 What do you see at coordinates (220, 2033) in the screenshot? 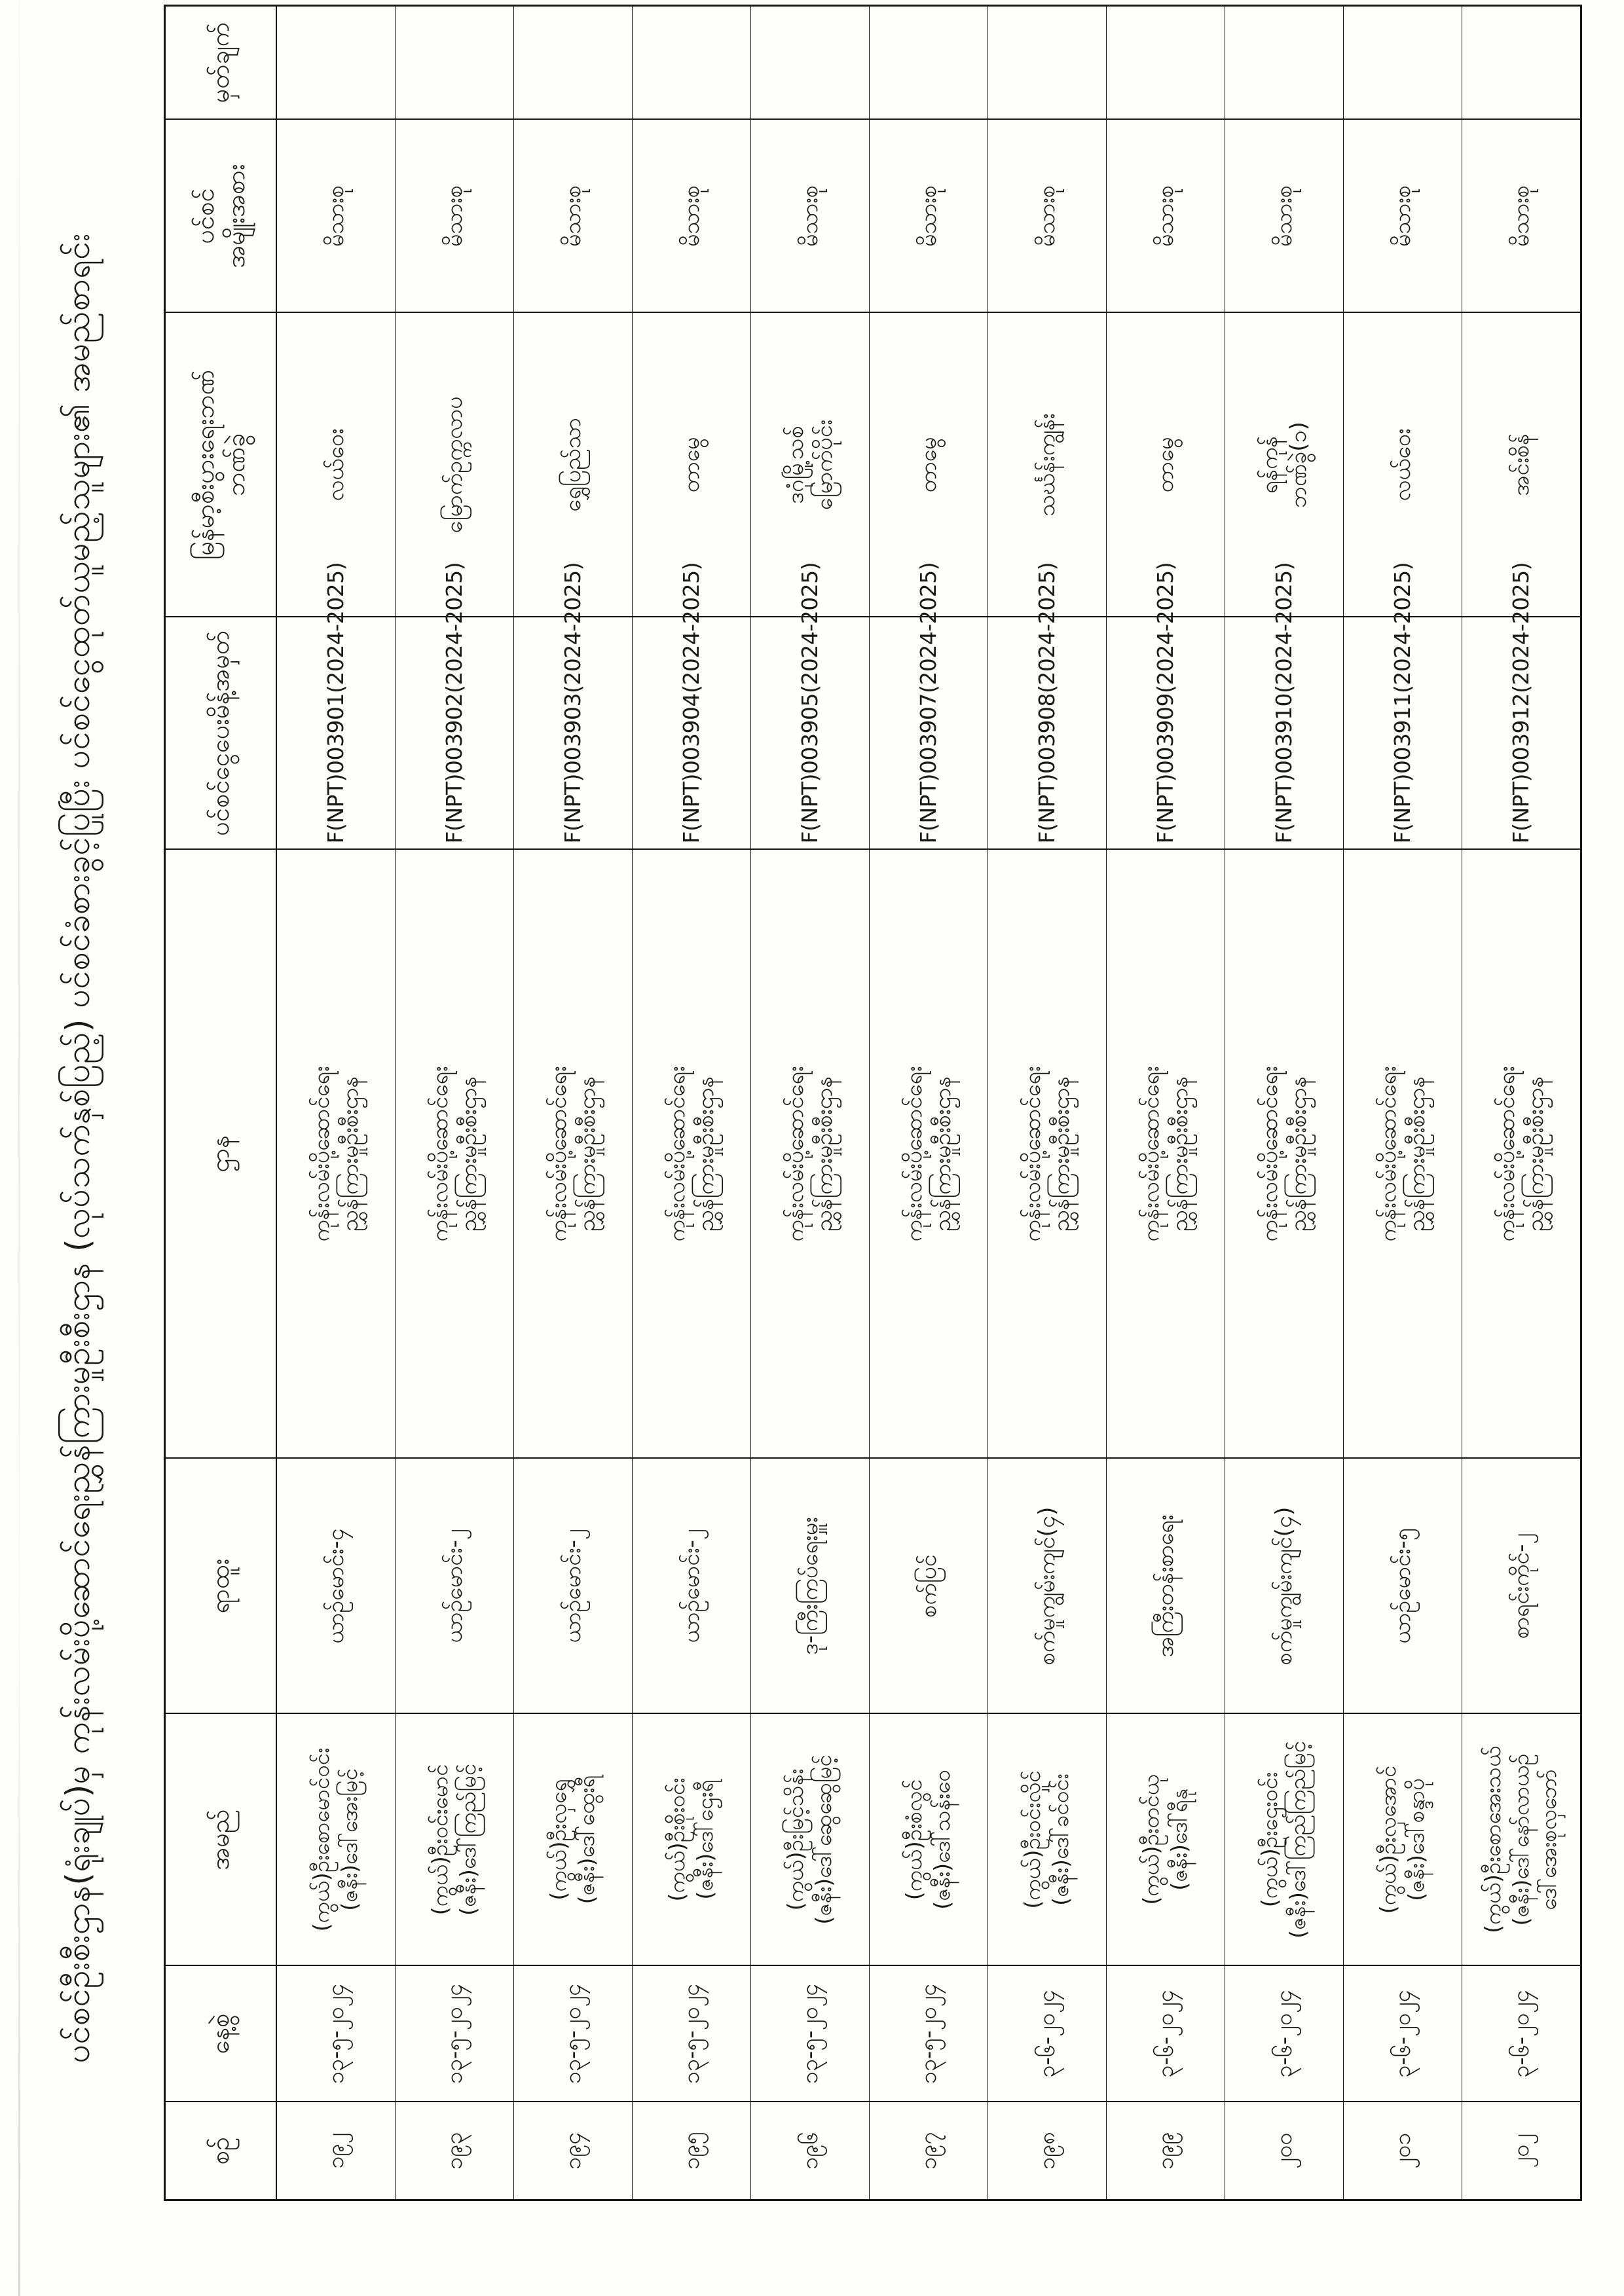
I see `col-header-date: နေ့စွဲ` at bounding box center [220, 2033].